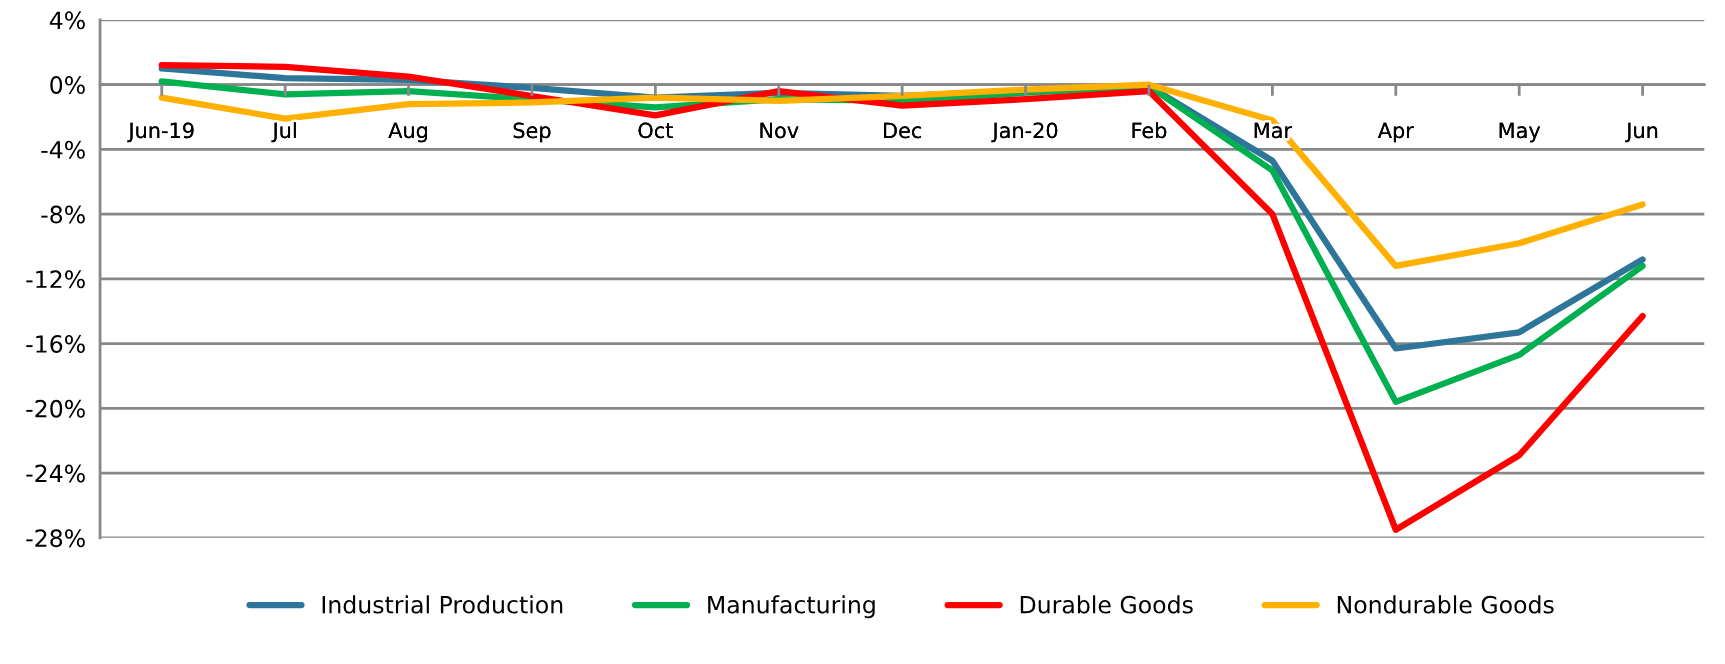  I want to click on y-tick-label: 4%, so click(67, 20).